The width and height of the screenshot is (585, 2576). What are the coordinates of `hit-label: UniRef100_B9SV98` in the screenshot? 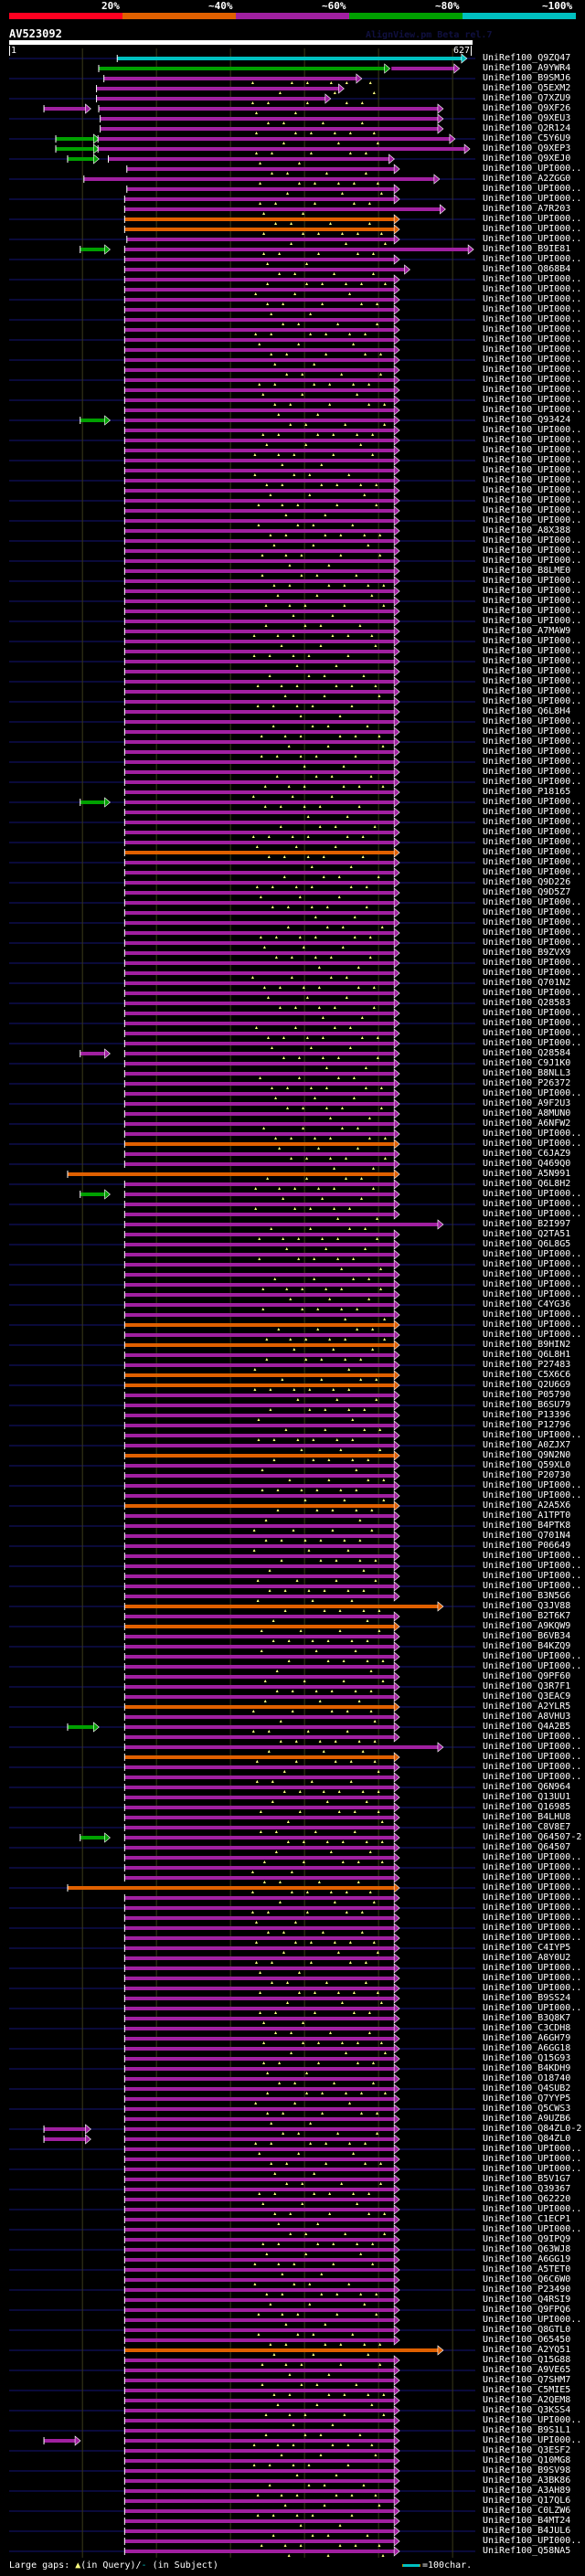 It's located at (527, 2470).